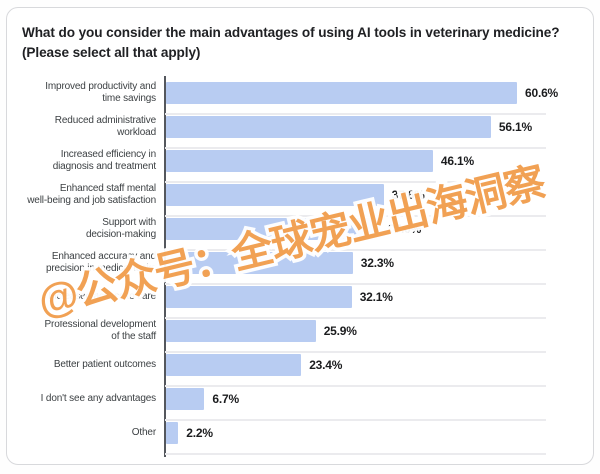 The width and height of the screenshot is (600, 474). What do you see at coordinates (340, 331) in the screenshot?
I see `value-label: 25.9%` at bounding box center [340, 331].